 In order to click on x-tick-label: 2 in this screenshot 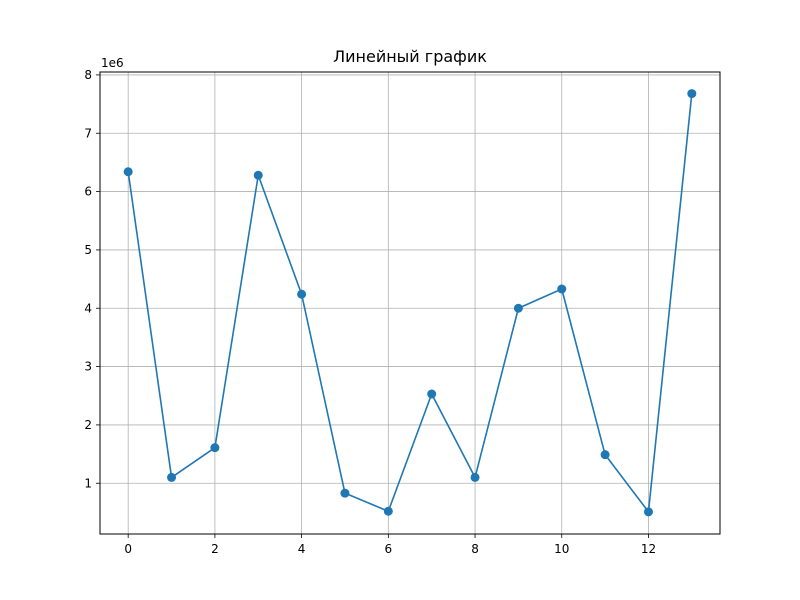, I will do `click(215, 549)`.